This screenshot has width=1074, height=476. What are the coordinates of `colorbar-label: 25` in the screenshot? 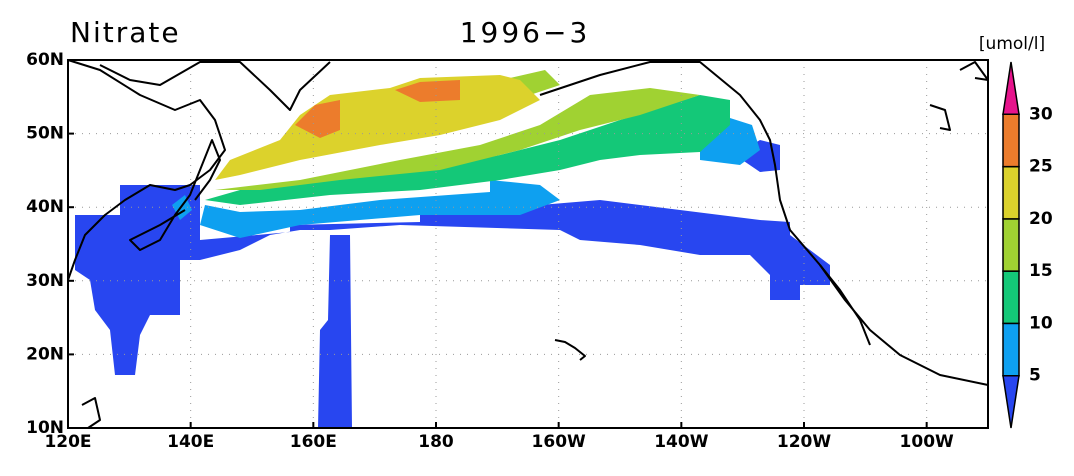 It's located at (1041, 167).